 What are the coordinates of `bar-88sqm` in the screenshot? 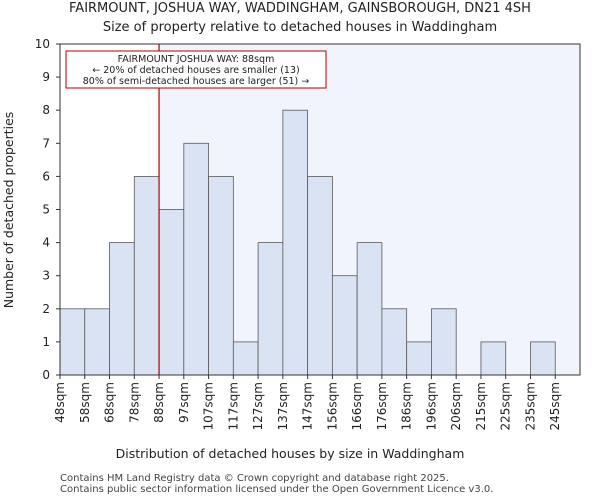 It's located at (171, 292).